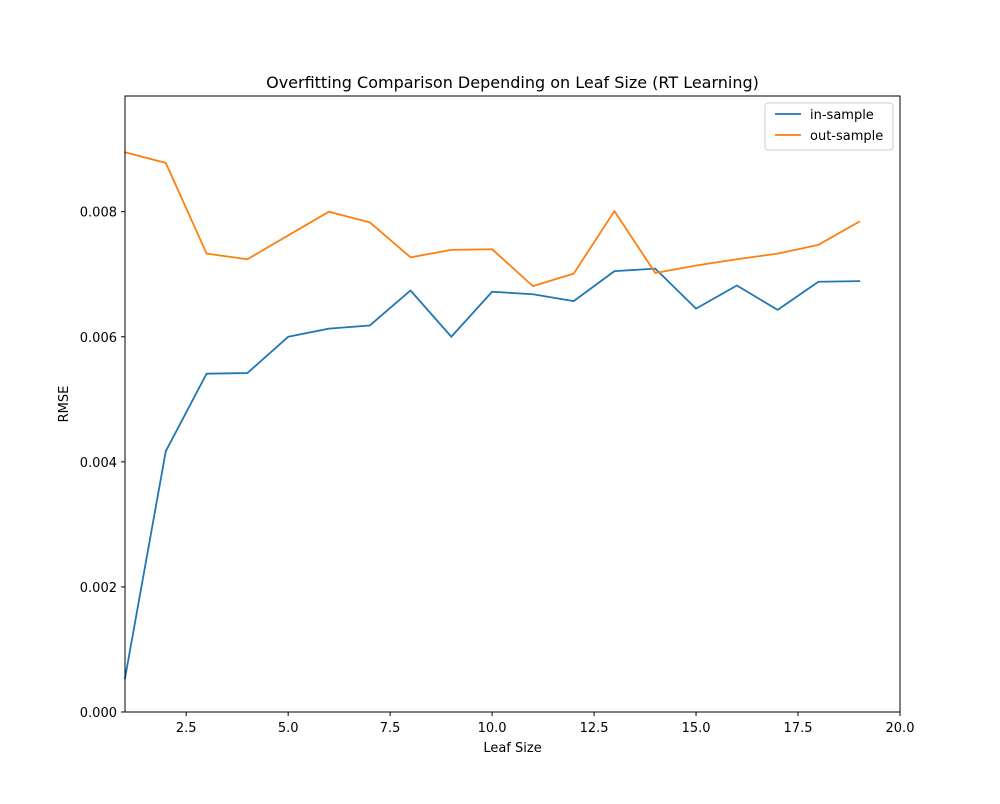  Describe the element at coordinates (829, 126) in the screenshot. I see `legend: in-sample out-sample` at that location.